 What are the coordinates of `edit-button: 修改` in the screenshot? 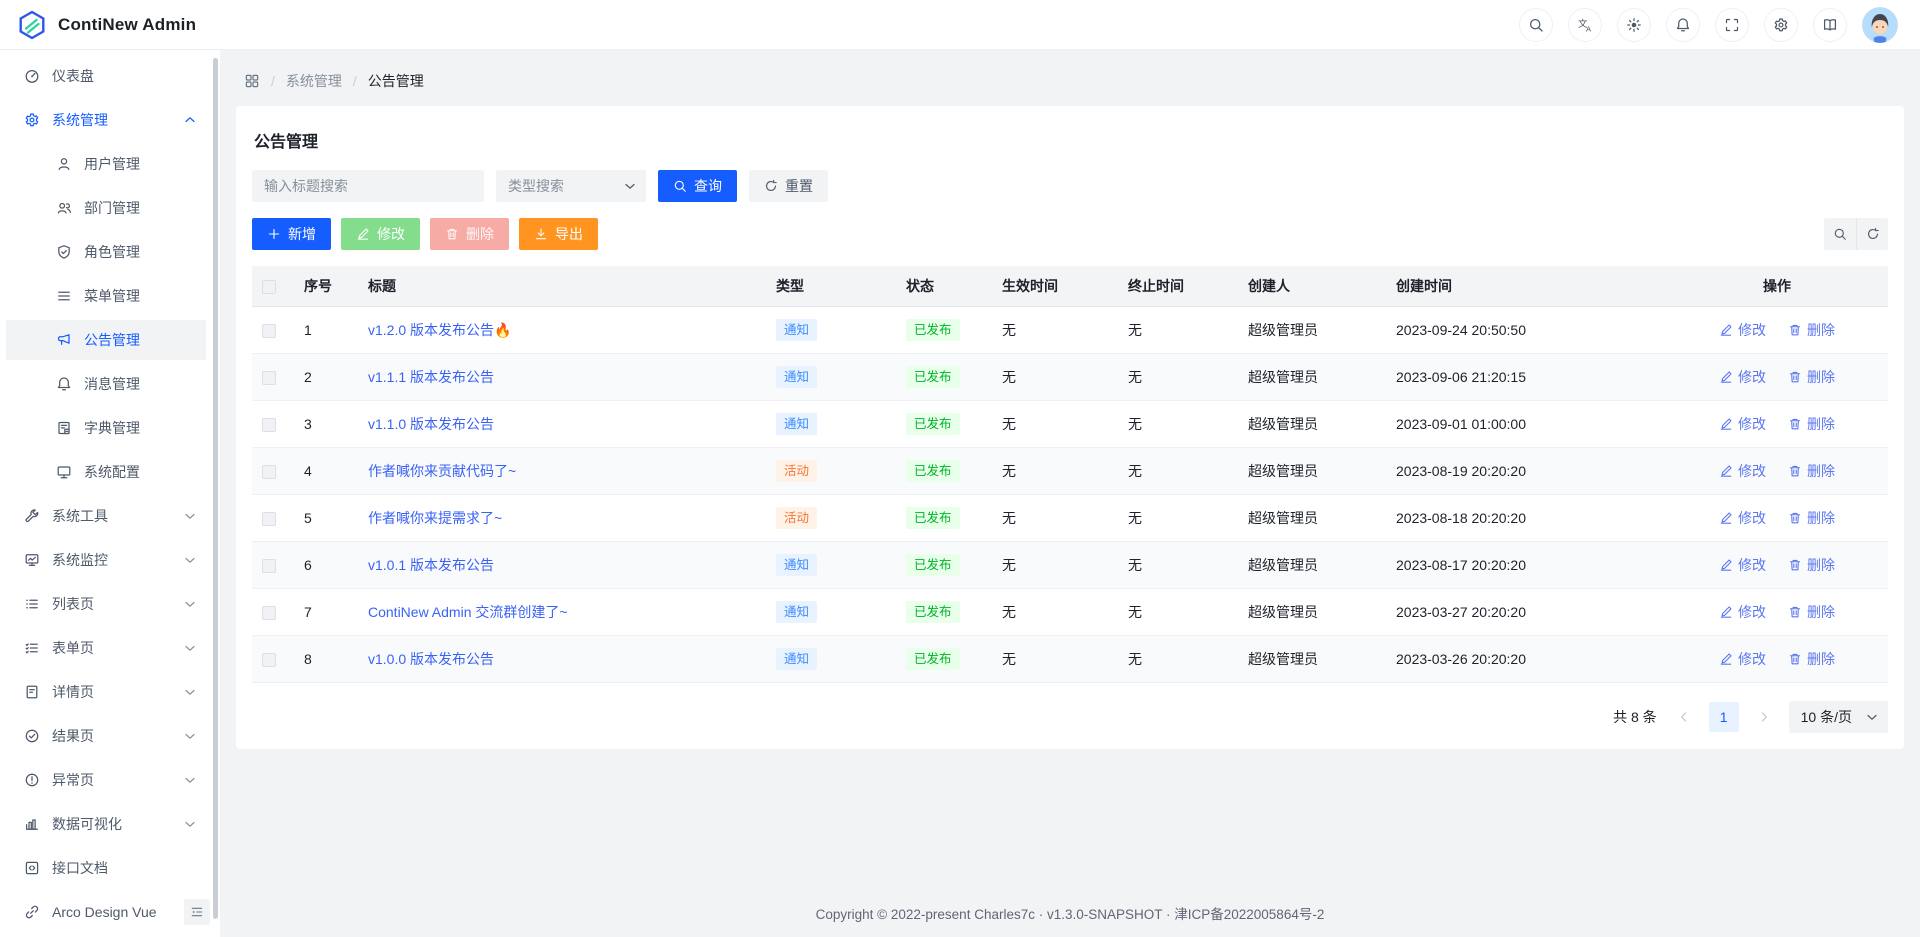 It's located at (380, 234).